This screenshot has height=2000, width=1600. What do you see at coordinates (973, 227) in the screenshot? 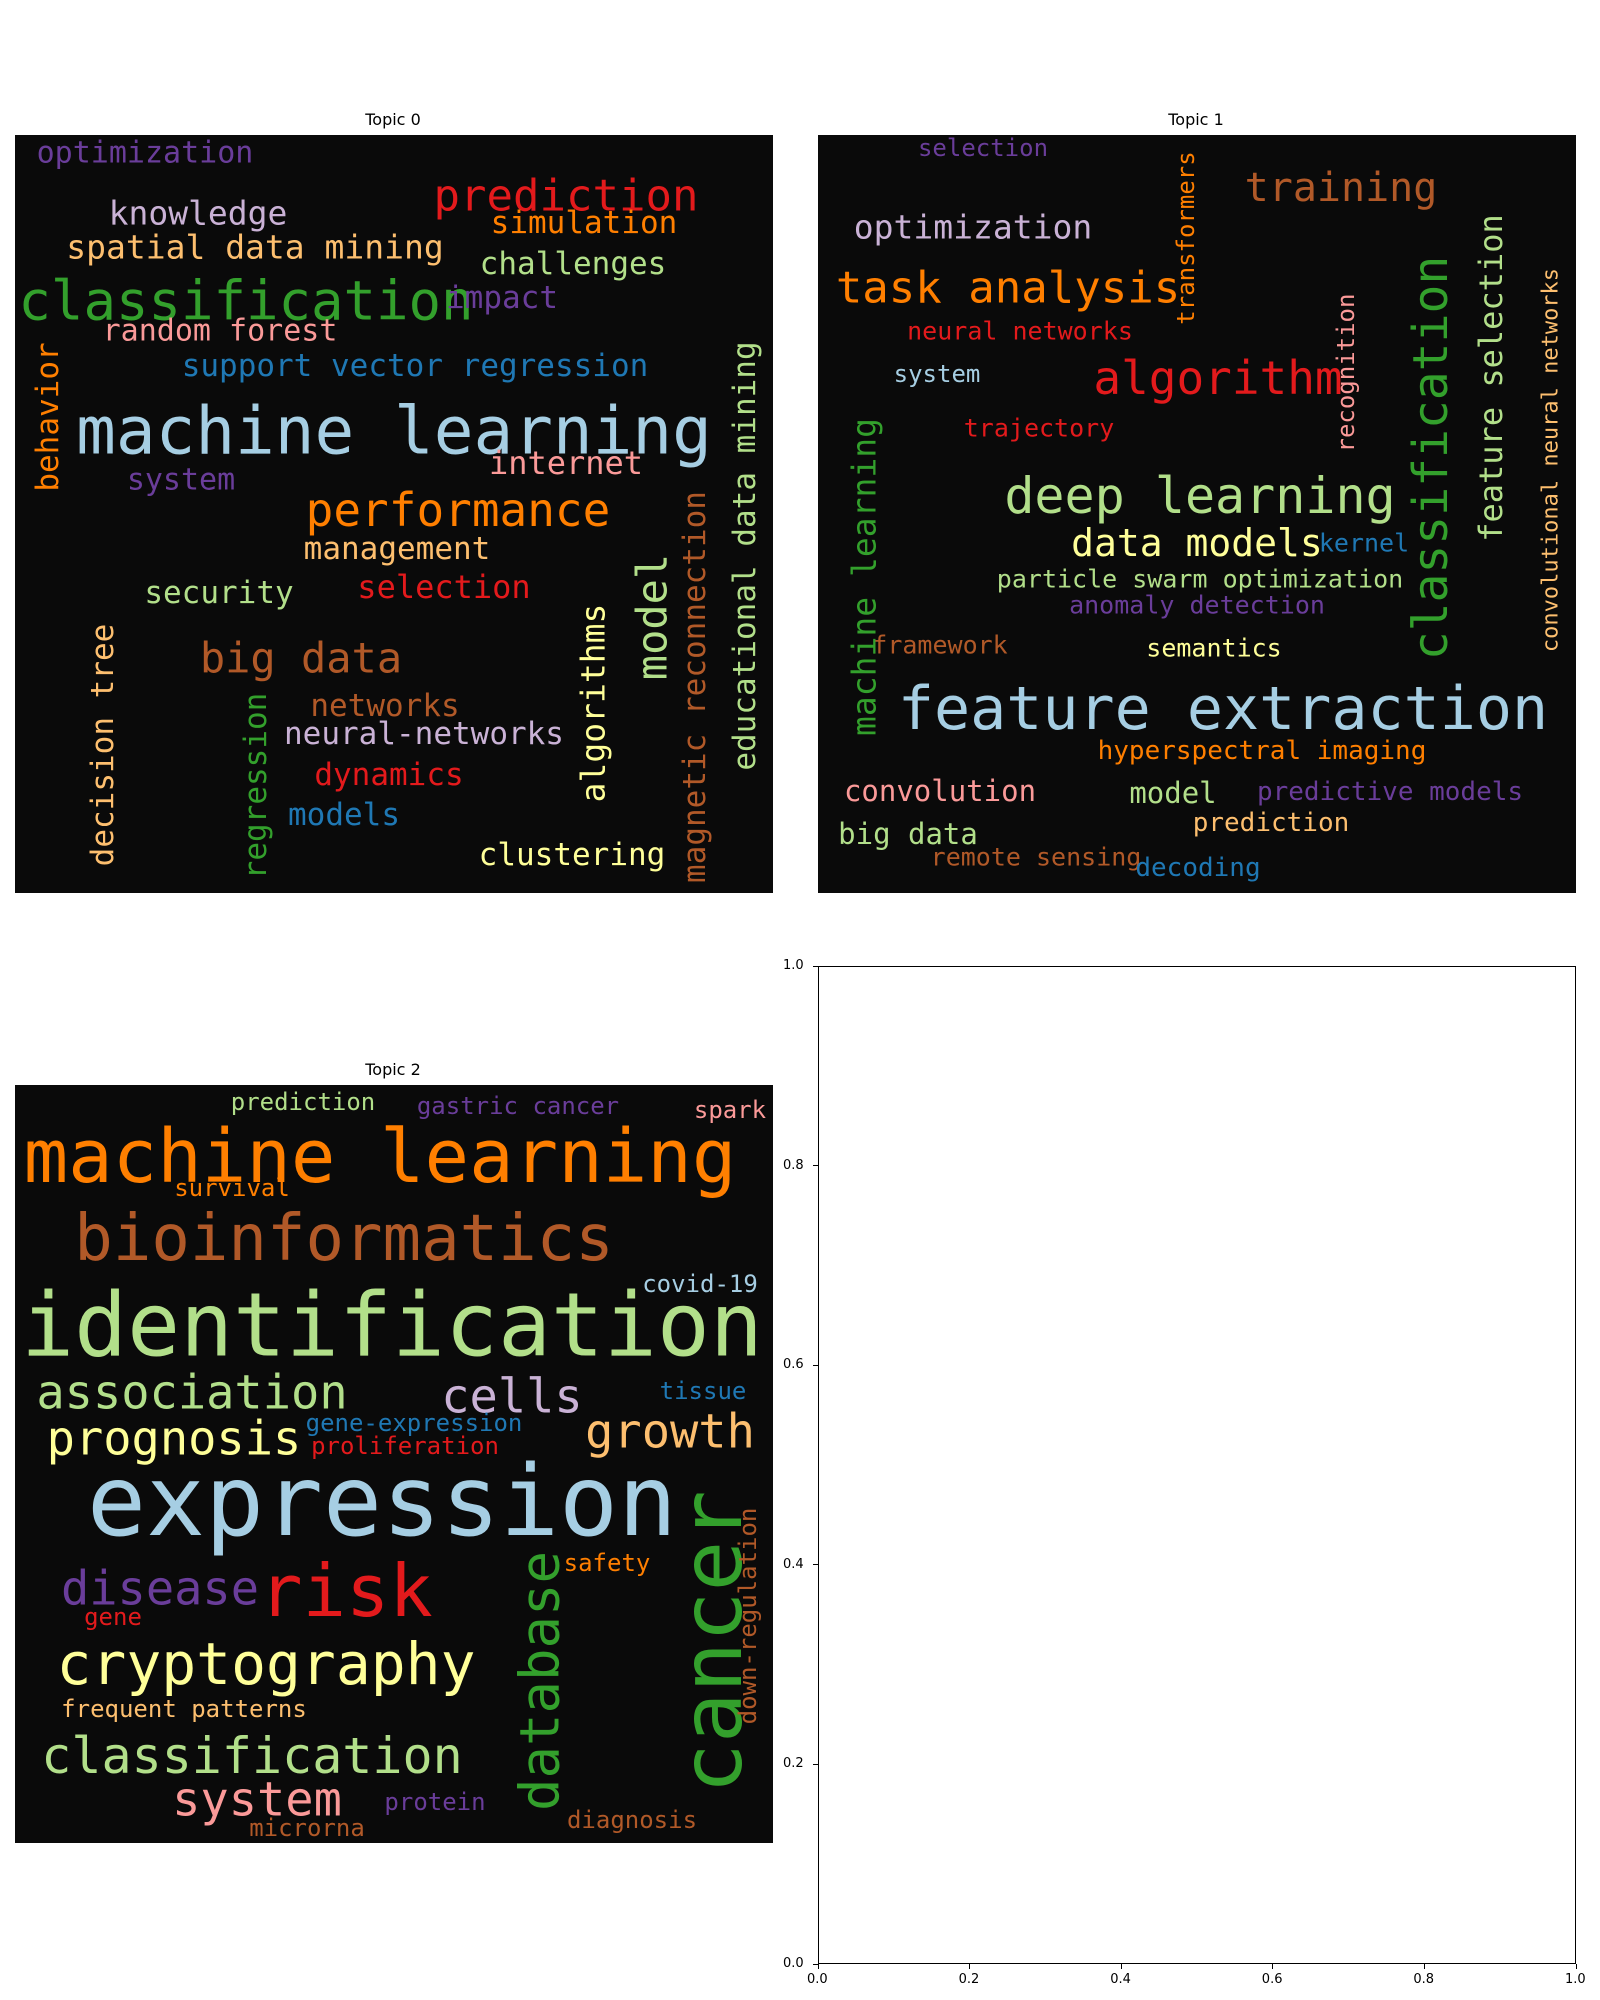
I see `topic-1-word-2: optimization` at bounding box center [973, 227].